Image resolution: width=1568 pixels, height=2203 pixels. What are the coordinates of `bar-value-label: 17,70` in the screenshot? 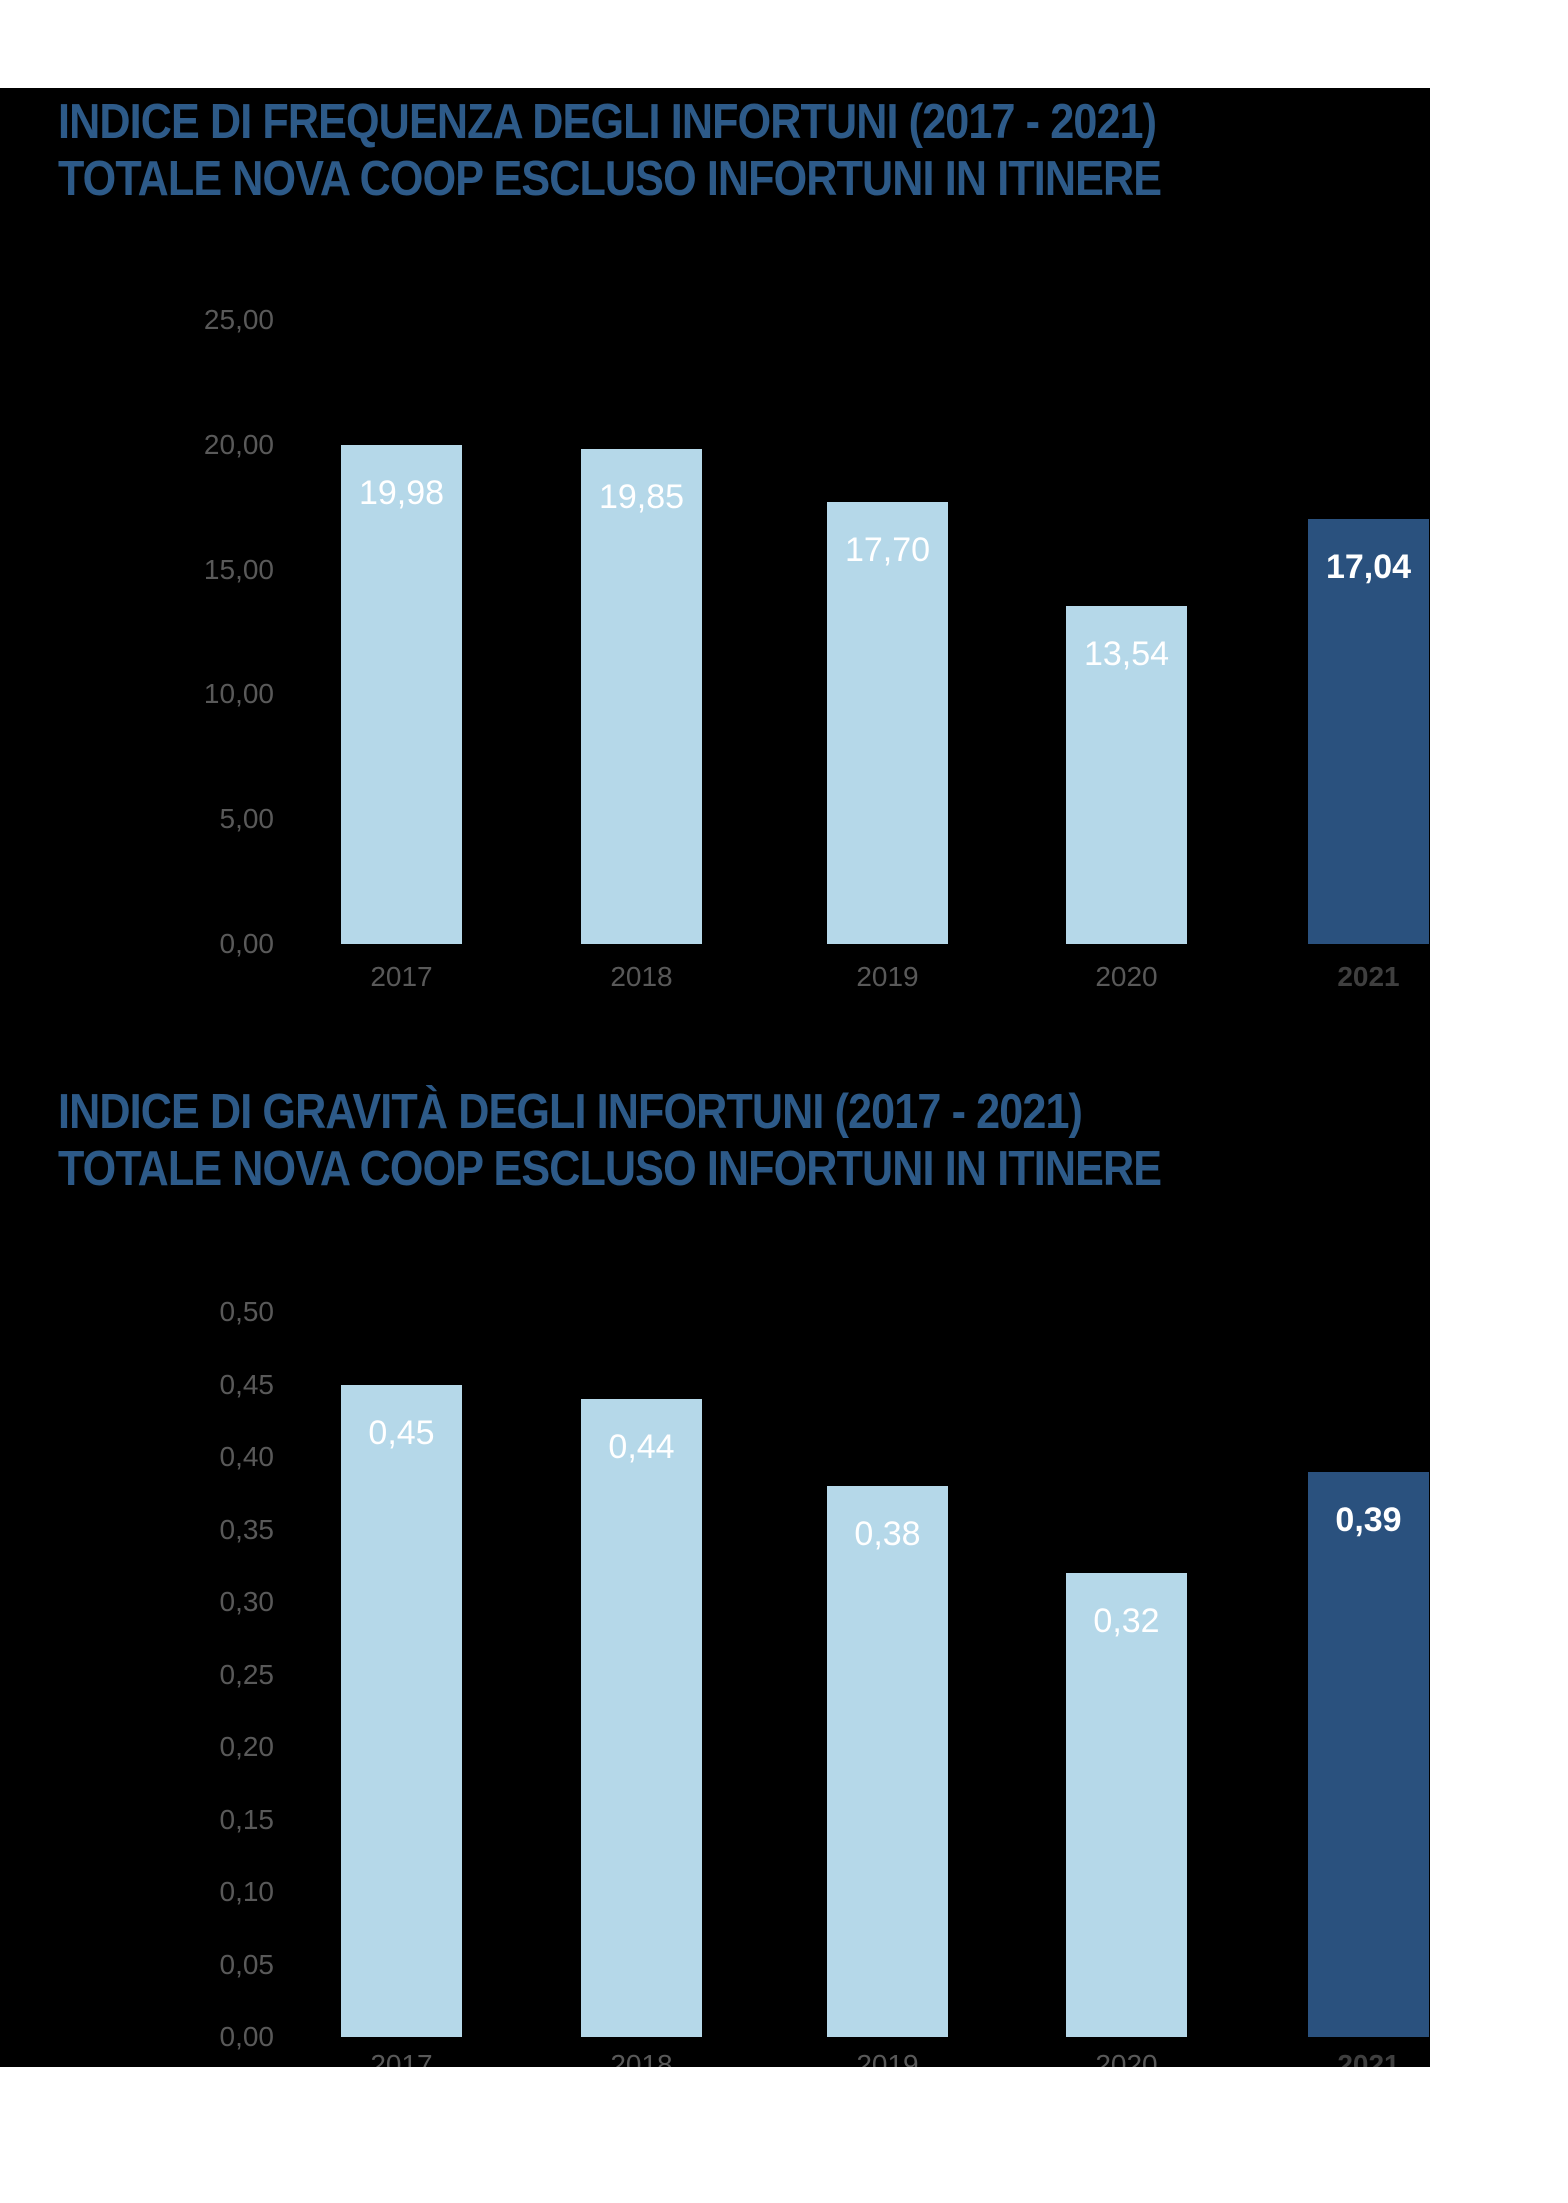 It's located at (887, 550).